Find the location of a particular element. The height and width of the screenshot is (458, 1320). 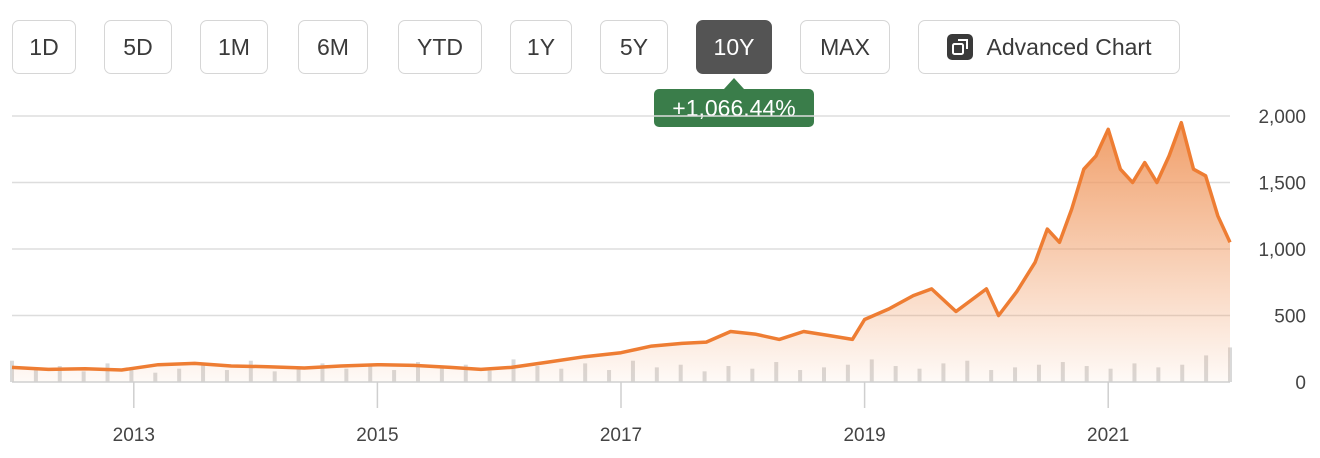

advanced-chart-button: Advanced Chart is located at coordinates (1049, 47).